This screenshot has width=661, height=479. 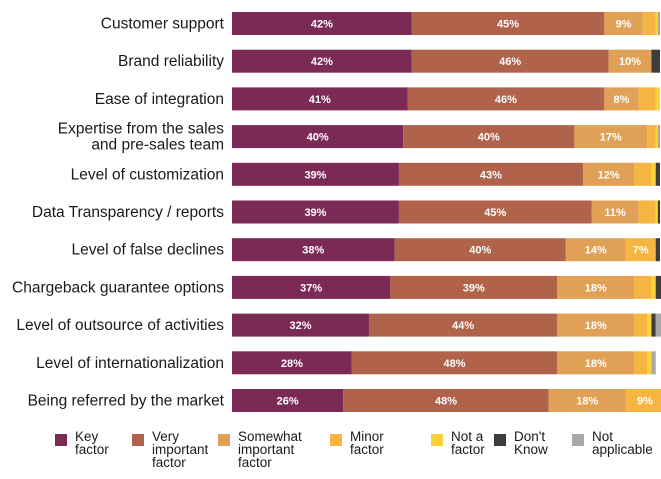 What do you see at coordinates (171, 61) in the screenshot?
I see `category-label: Brand reliability` at bounding box center [171, 61].